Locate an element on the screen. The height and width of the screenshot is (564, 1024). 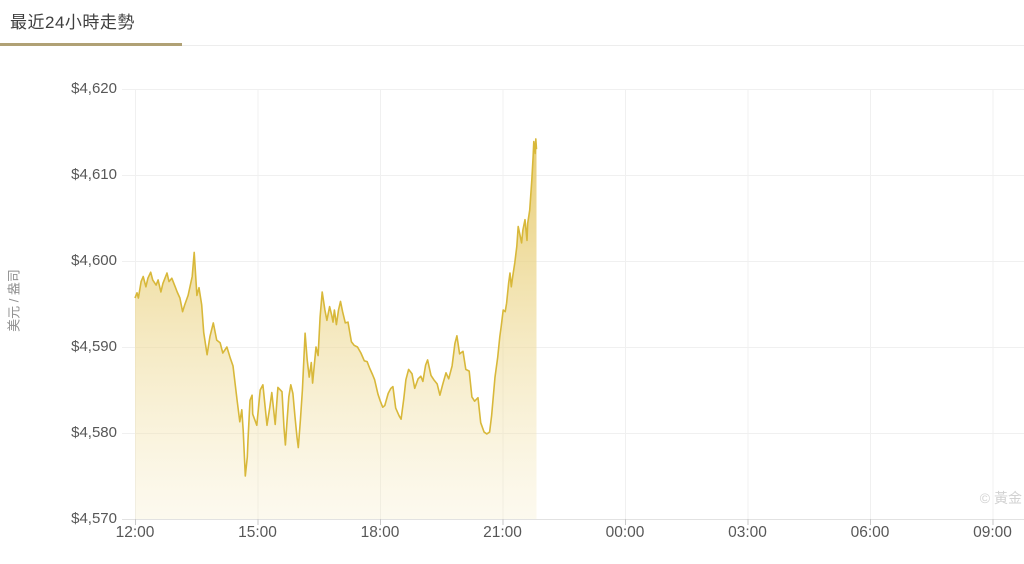
y-tick-label: $4,610 is located at coordinates (94, 174).